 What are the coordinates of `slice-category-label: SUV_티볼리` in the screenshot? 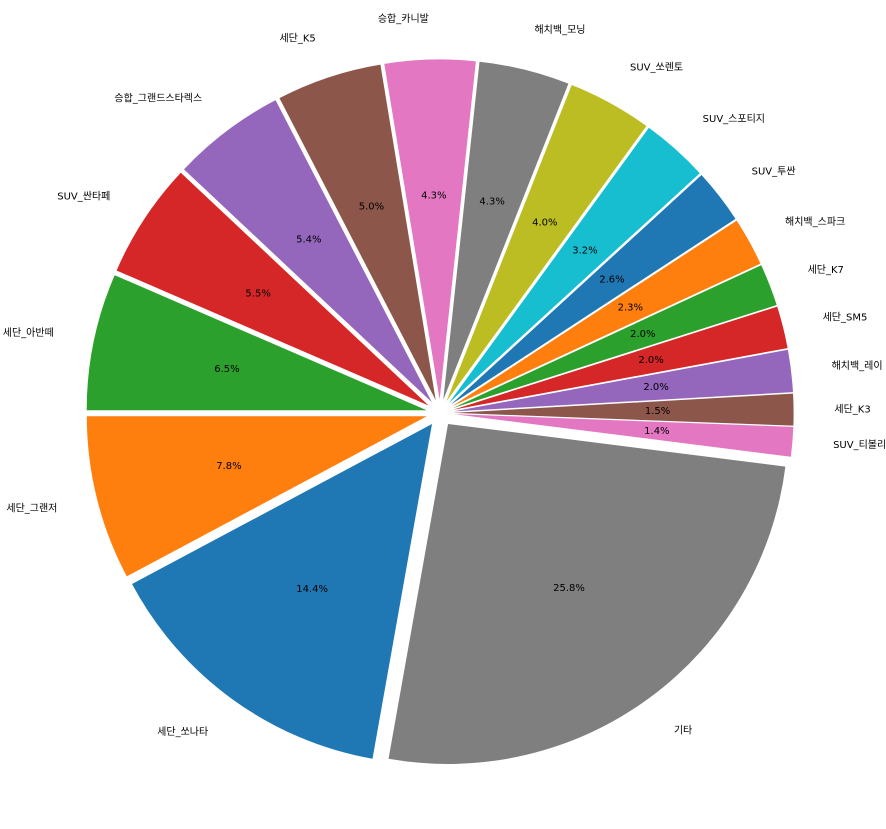 It's located at (859, 445).